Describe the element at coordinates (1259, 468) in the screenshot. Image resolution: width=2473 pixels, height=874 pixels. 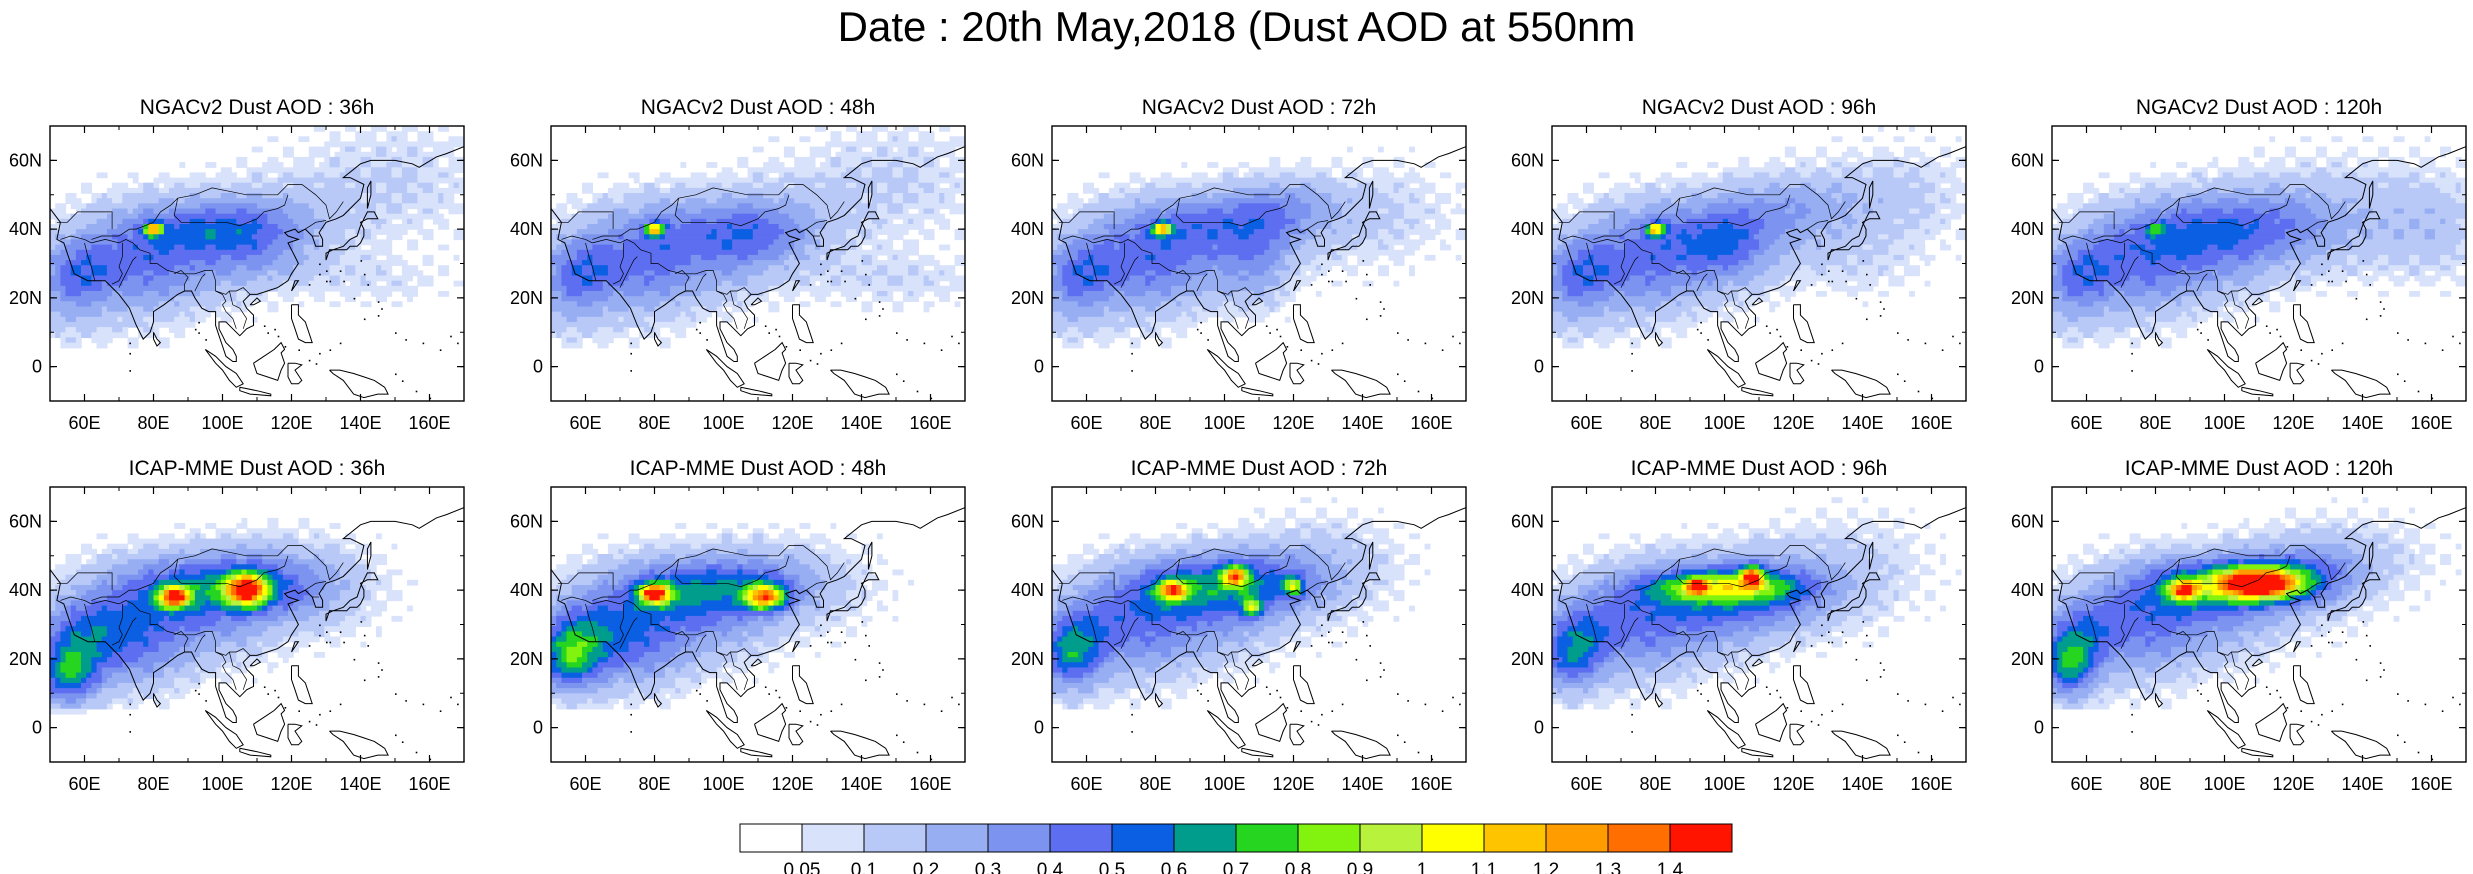
I see `panel-title: ICAP-MME Dust AOD : 72h` at that location.